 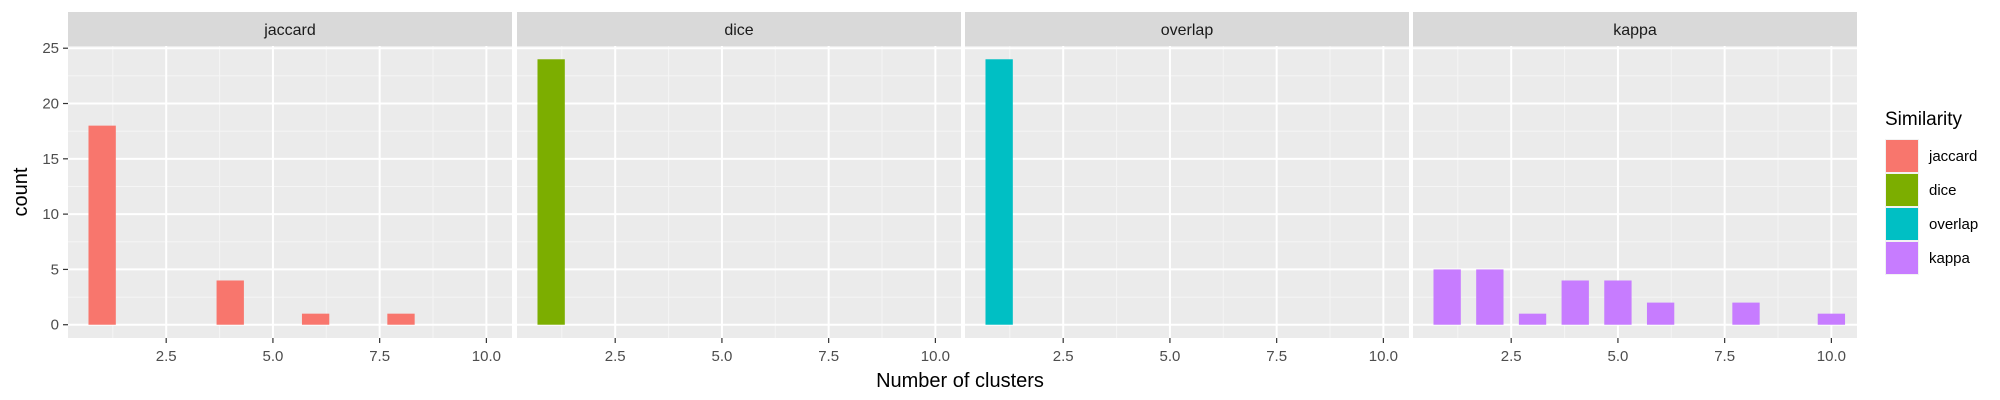 I want to click on legend: Similarity jaccard dice overlap kappa, so click(x=1931, y=192).